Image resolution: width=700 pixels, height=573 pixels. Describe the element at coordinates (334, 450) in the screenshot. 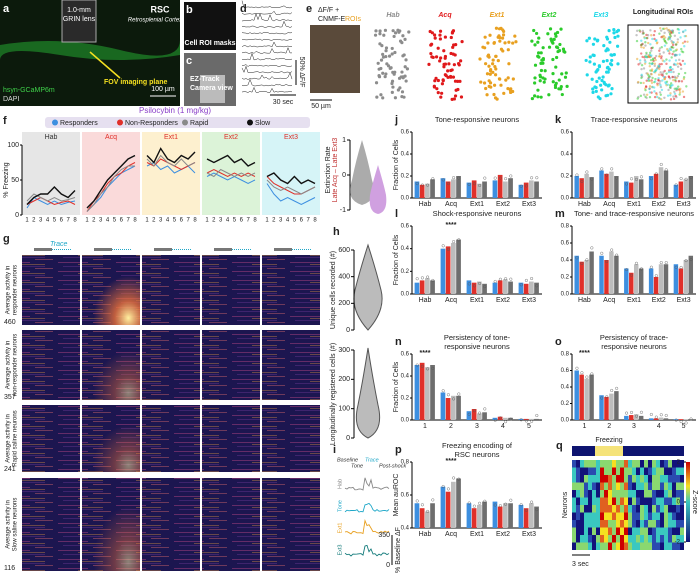

I see `panel-label: i` at that location.